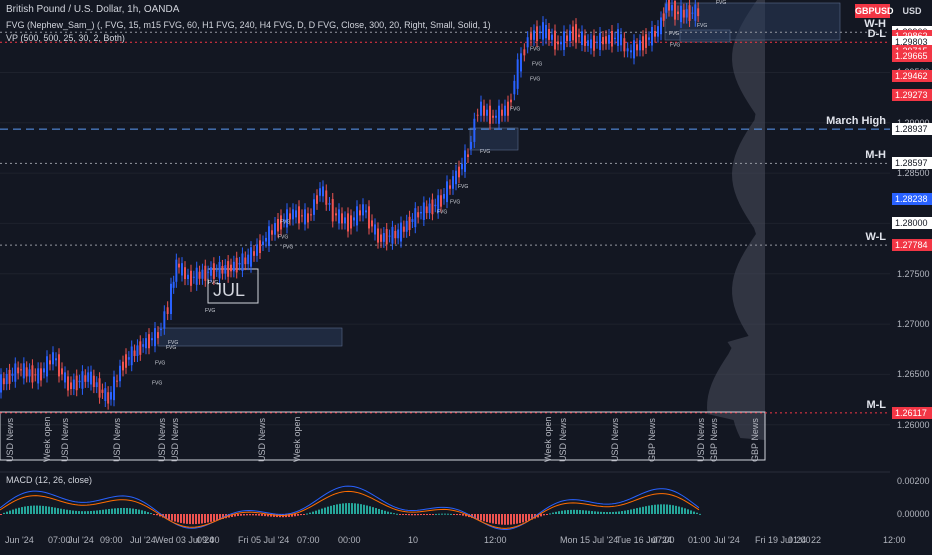 The width and height of the screenshot is (932, 555). What do you see at coordinates (250, 337) in the screenshot?
I see `fvg-zone` at bounding box center [250, 337].